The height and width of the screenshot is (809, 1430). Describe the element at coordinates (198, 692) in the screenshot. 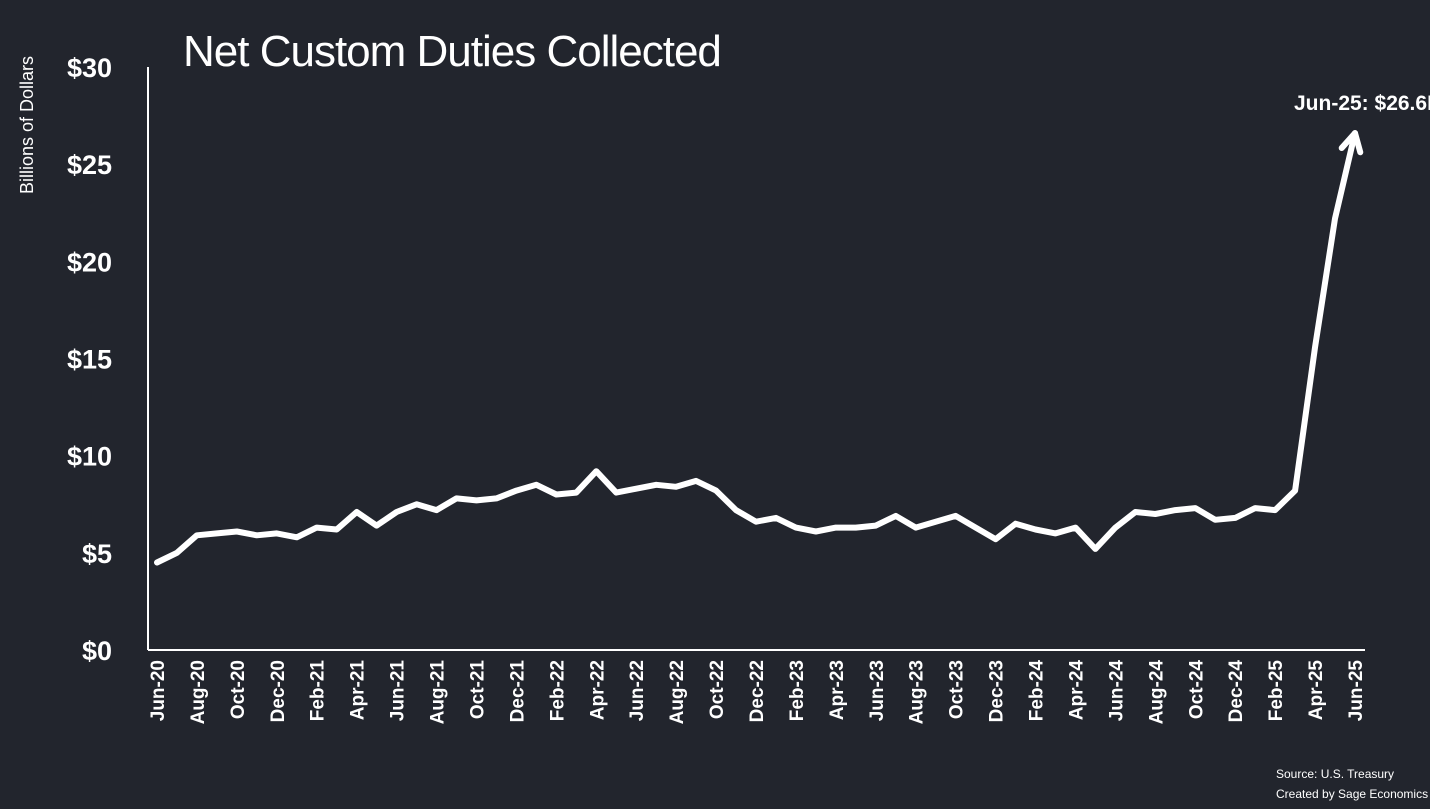

I see `x-tick-label: Aug-20` at that location.